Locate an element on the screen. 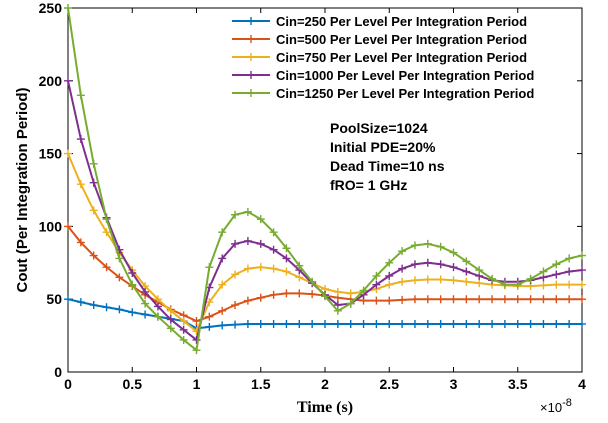 The image size is (608, 423). x-axis-multiplier: ×10⁻⁸ is located at coordinates (556, 406).